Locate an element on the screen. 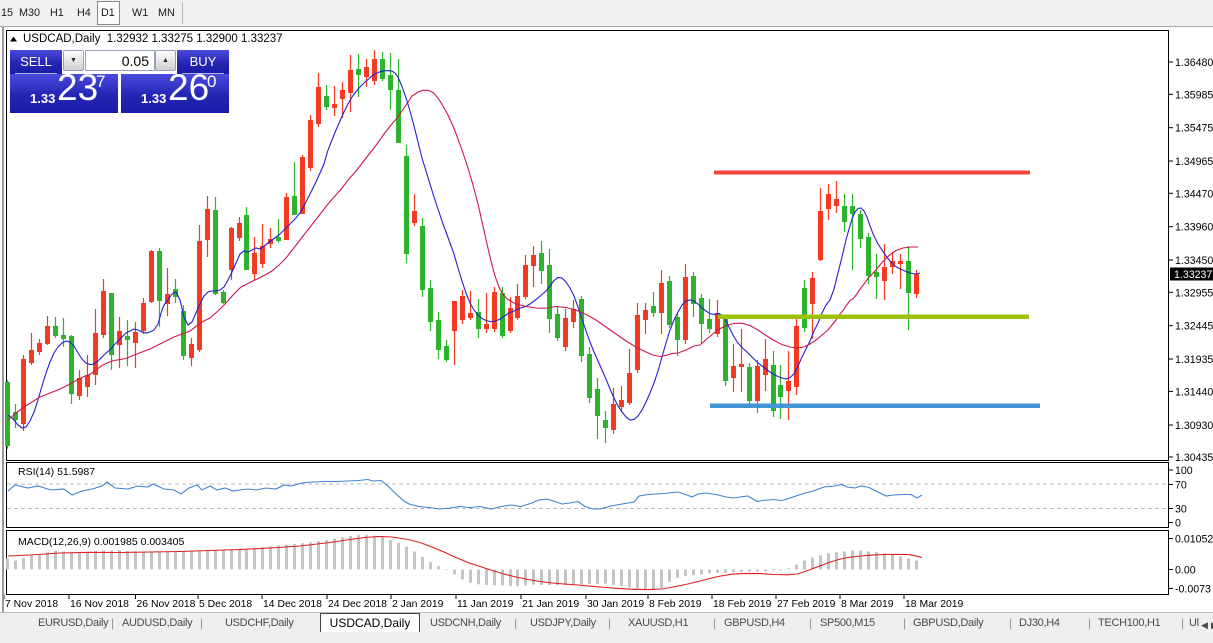  svg-text: 18 Feb 2019 is located at coordinates (742, 604).